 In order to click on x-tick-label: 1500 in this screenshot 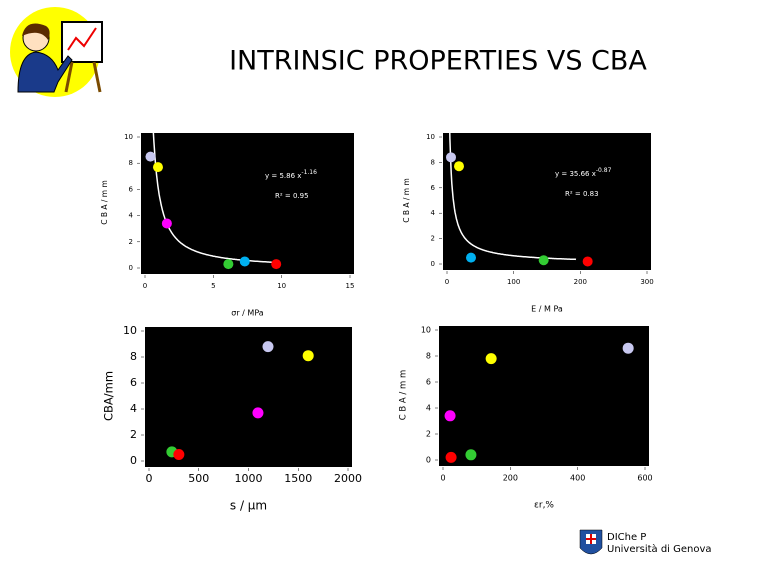, I will do `click(298, 478)`.